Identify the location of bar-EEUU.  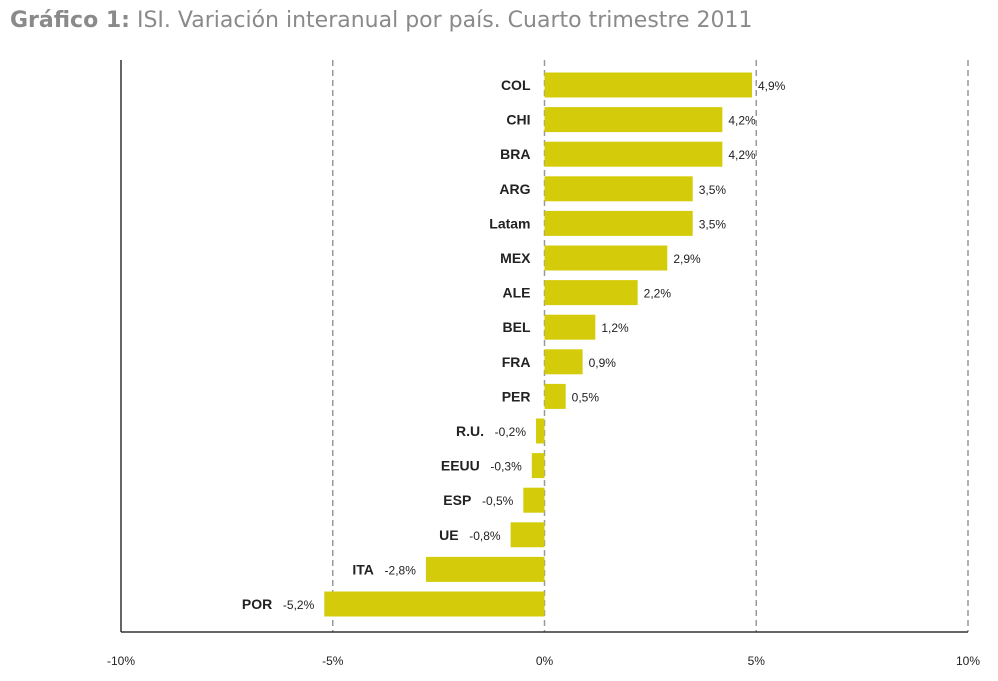
(538, 466).